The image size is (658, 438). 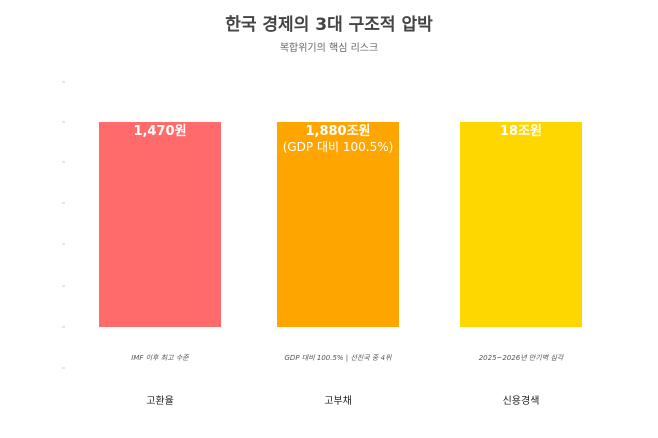 I want to click on chart-subtitle: 복합위기의 핵심 리스크, so click(x=329, y=48).